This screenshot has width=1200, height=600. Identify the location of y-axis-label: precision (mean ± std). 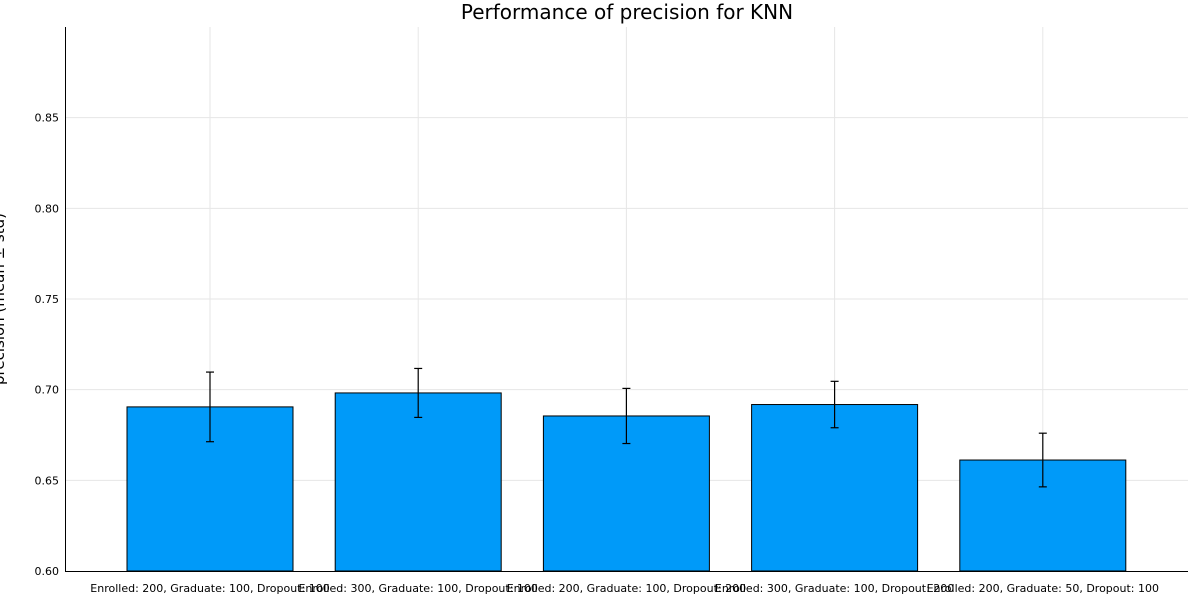
(4, 299).